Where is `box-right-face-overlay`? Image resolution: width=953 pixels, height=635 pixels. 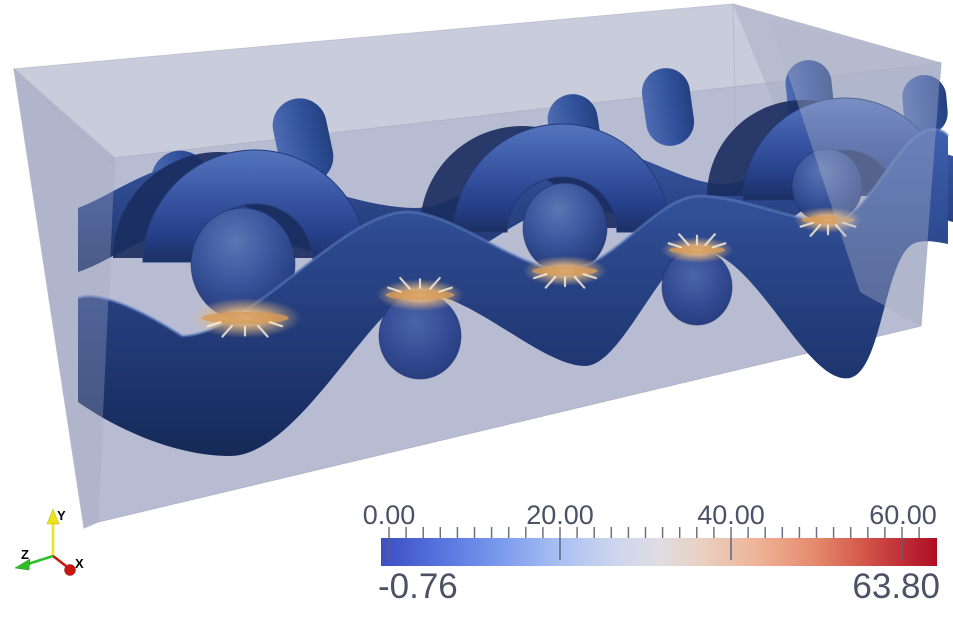
box-right-face-overlay is located at coordinates (855, 173).